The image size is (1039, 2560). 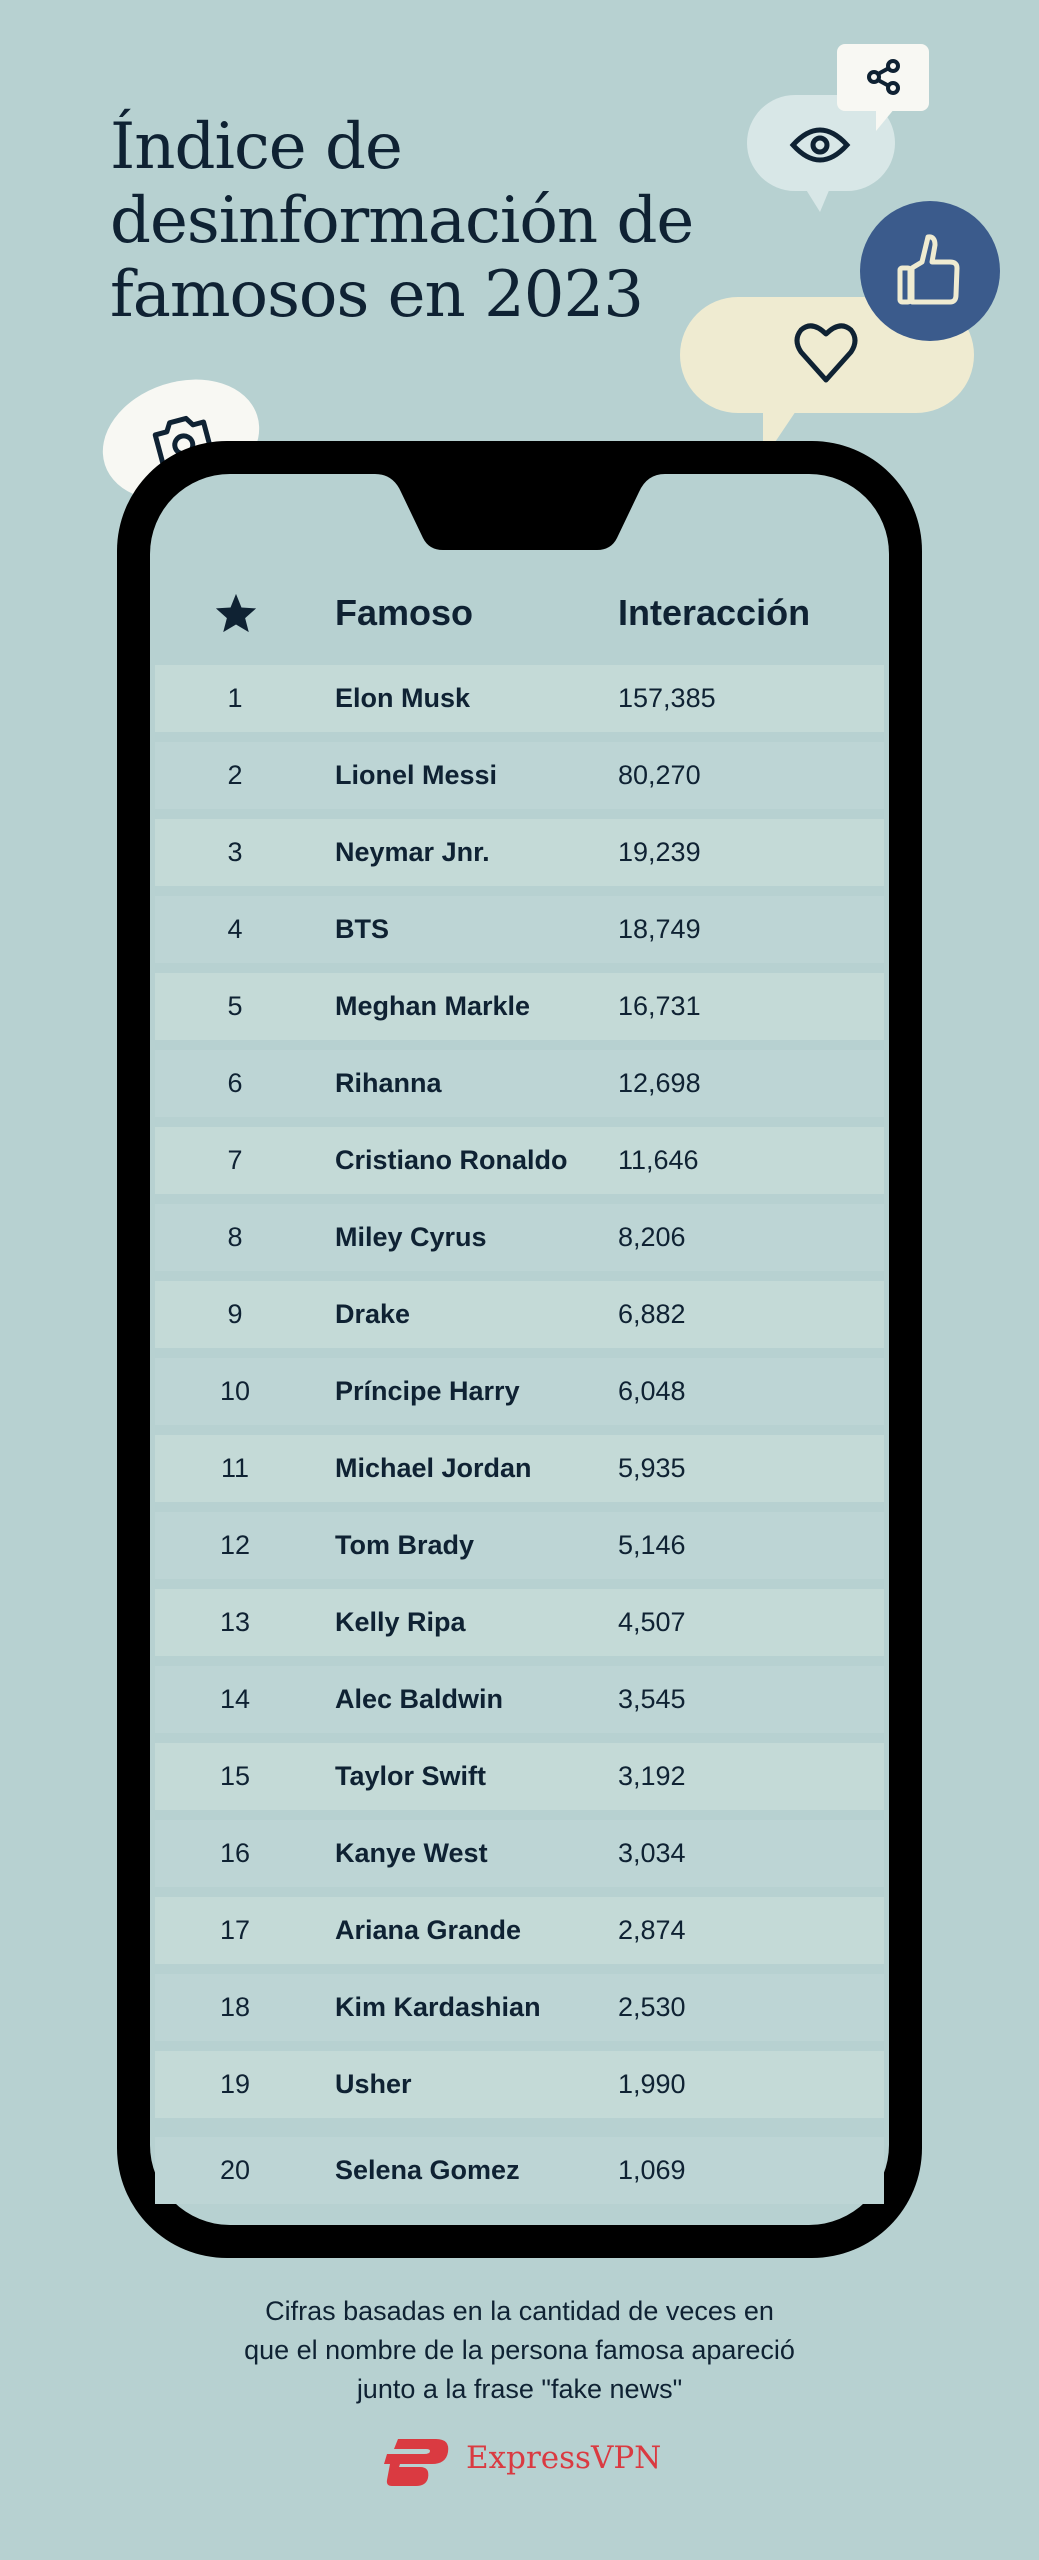 What do you see at coordinates (652, 2007) in the screenshot?
I see `value-cell: 2,530` at bounding box center [652, 2007].